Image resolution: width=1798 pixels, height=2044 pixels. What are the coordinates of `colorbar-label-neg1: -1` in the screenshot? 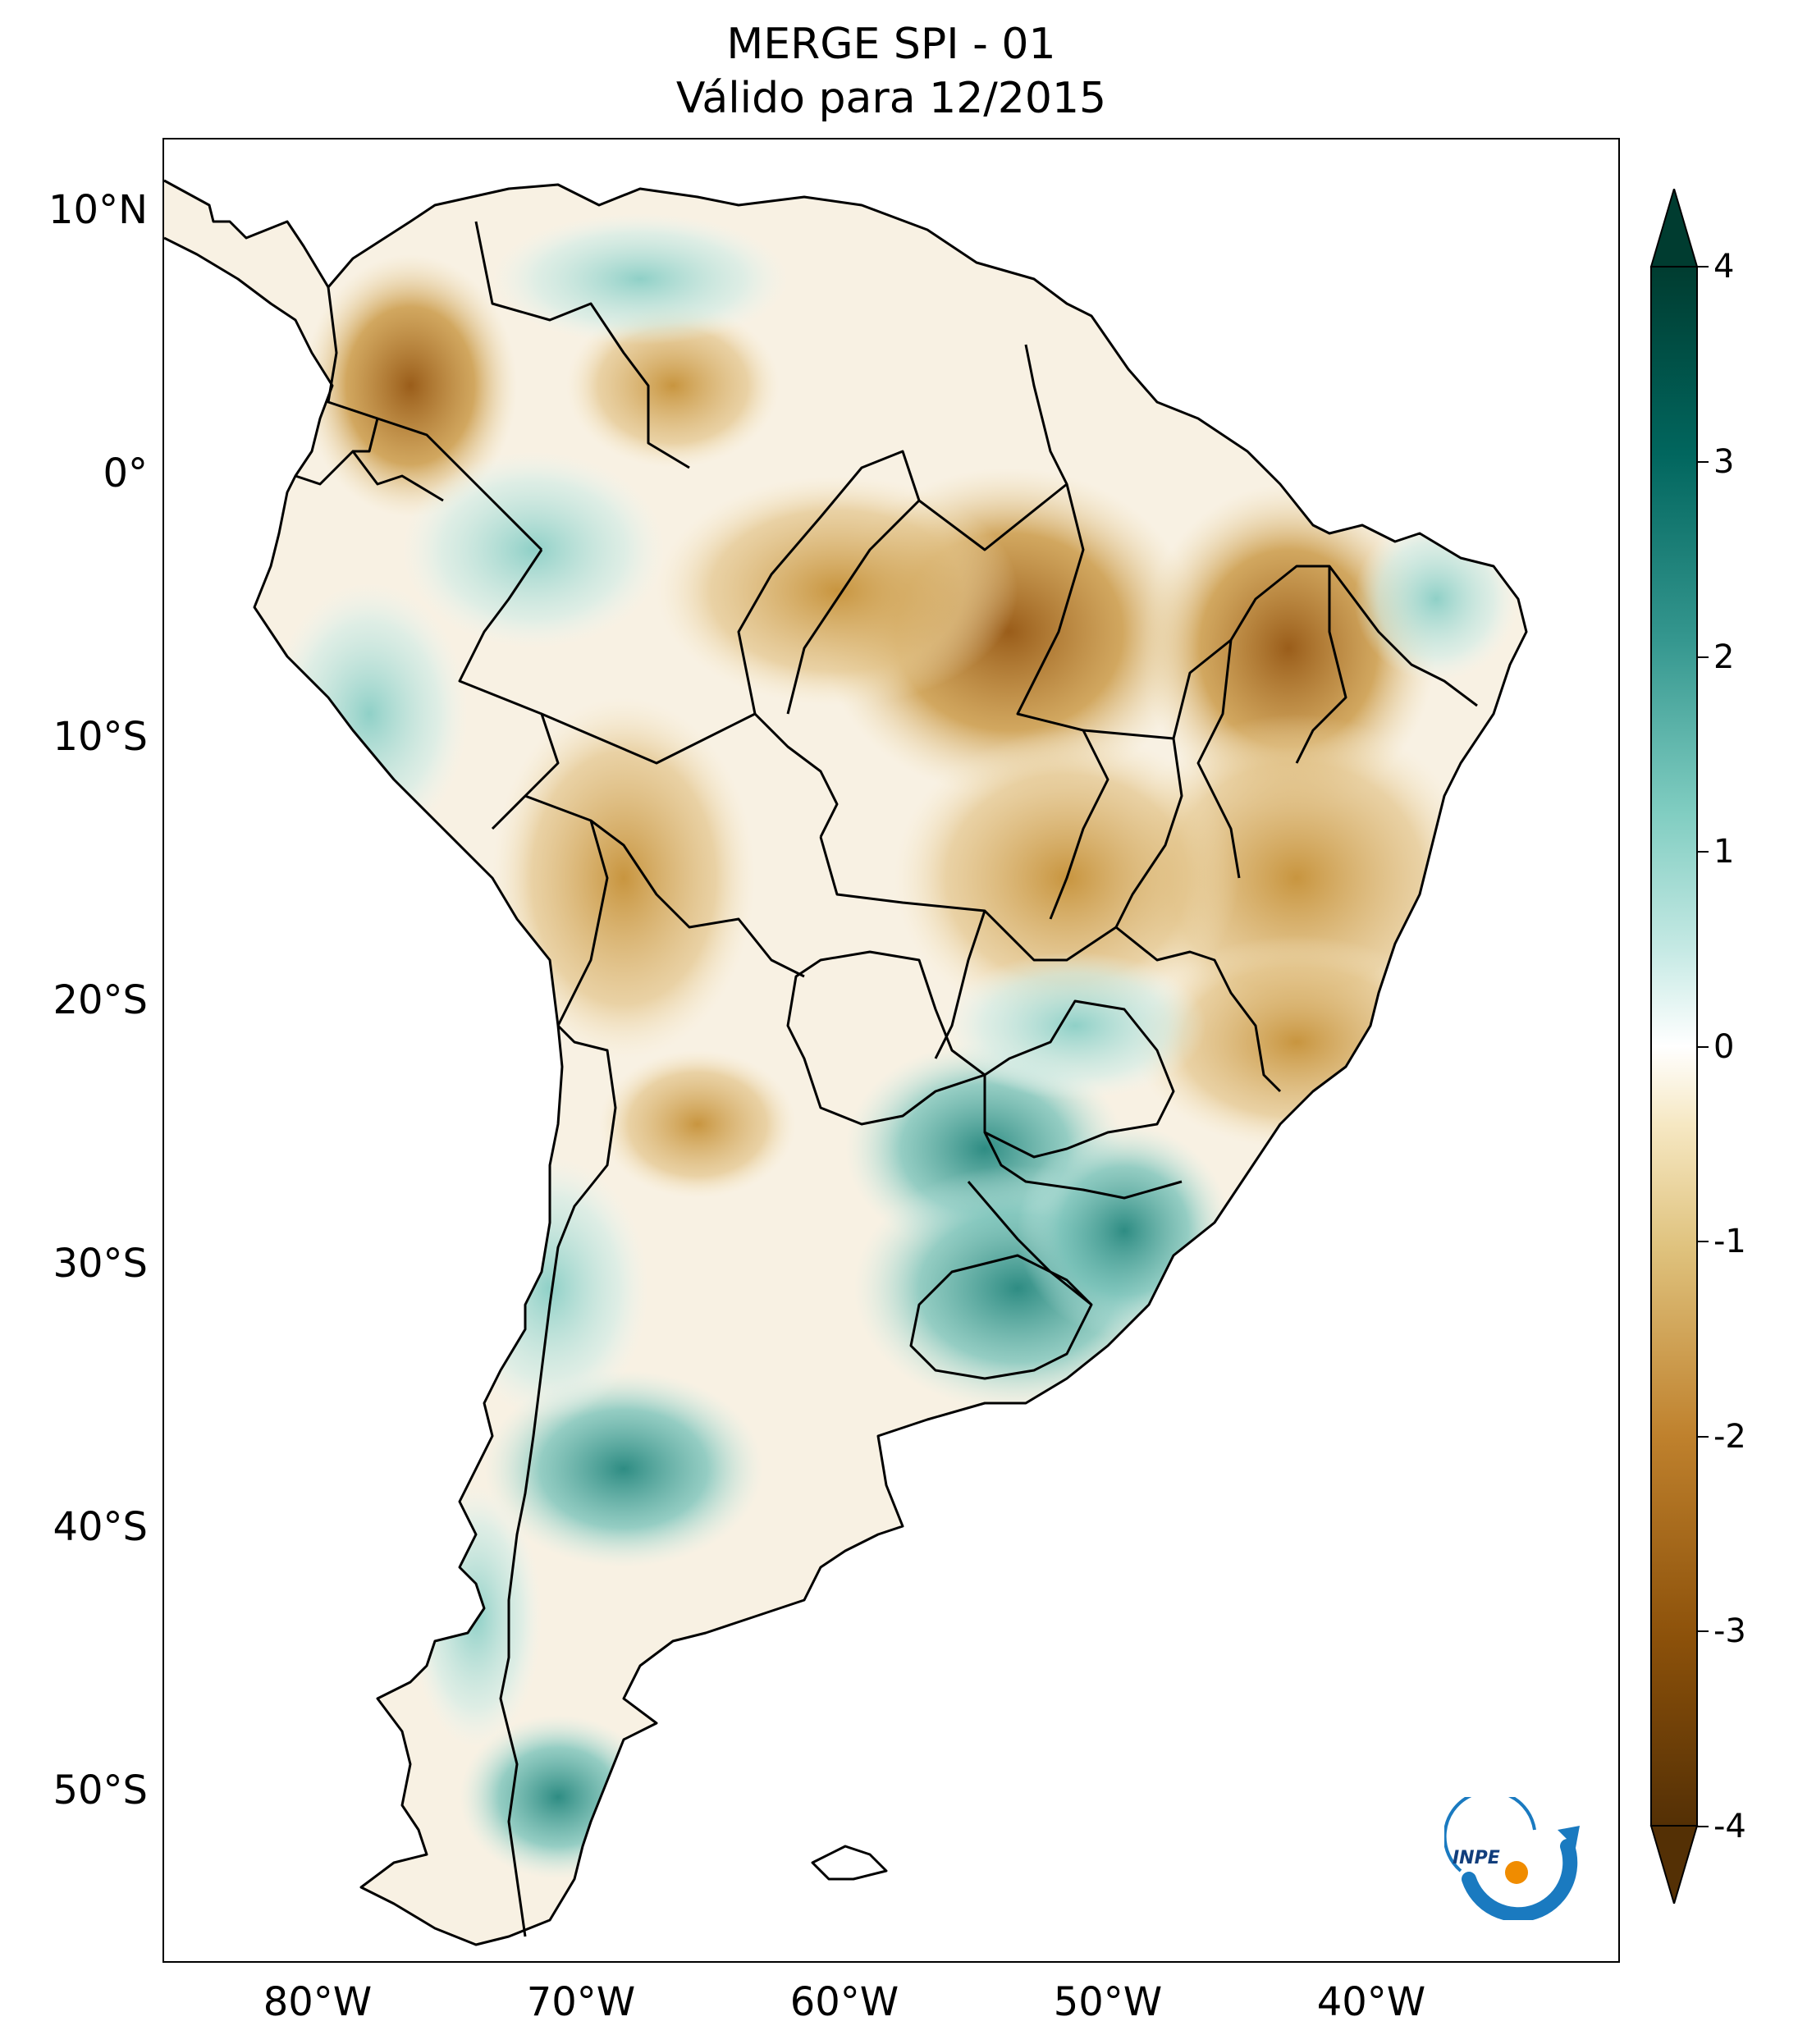 It's located at (1729, 1241).